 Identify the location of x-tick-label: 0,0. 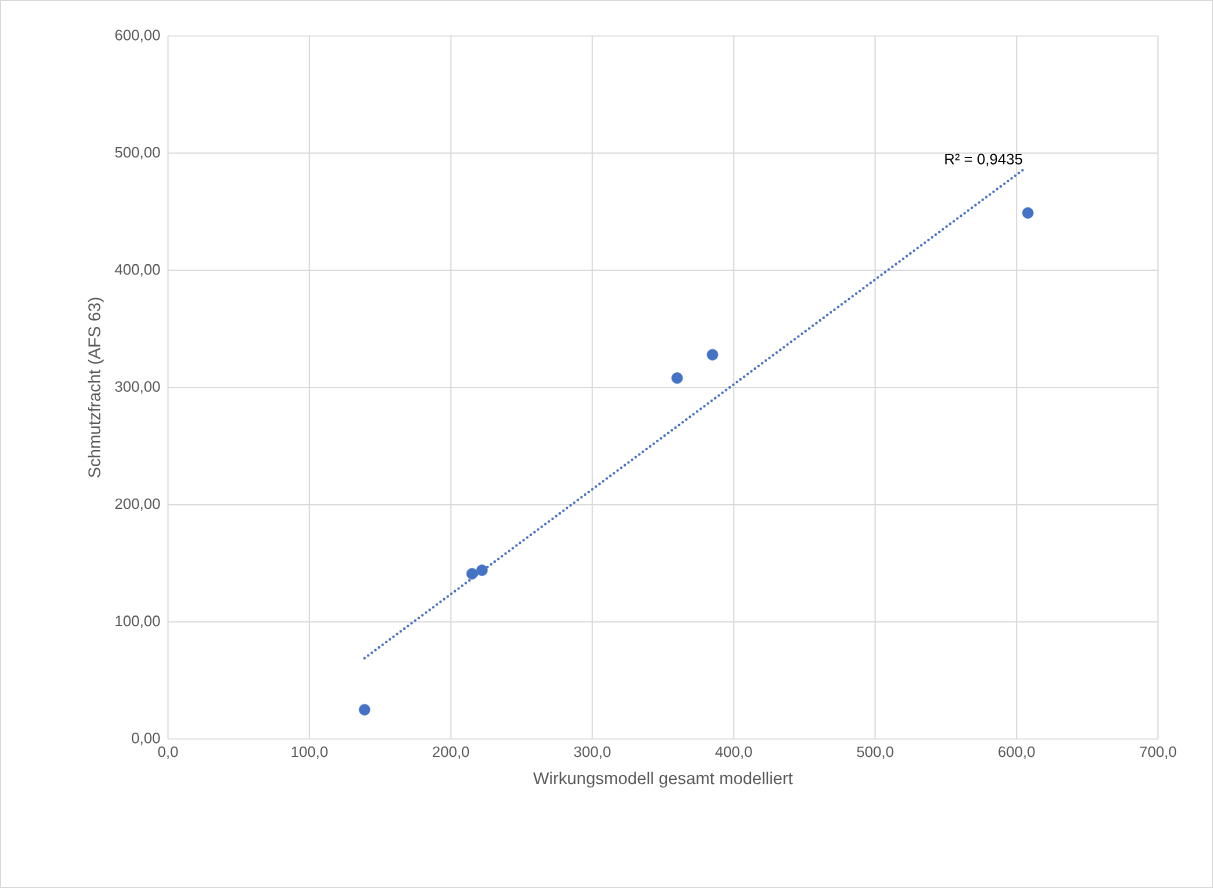
(168, 752).